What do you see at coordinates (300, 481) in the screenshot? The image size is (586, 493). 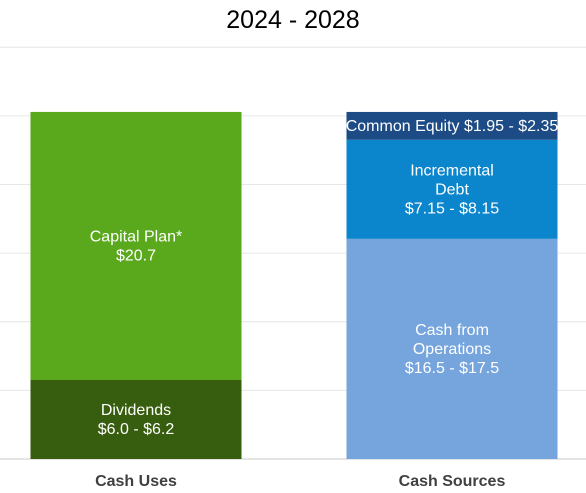 I see `category-labels: Cash Uses Cash Sources` at bounding box center [300, 481].